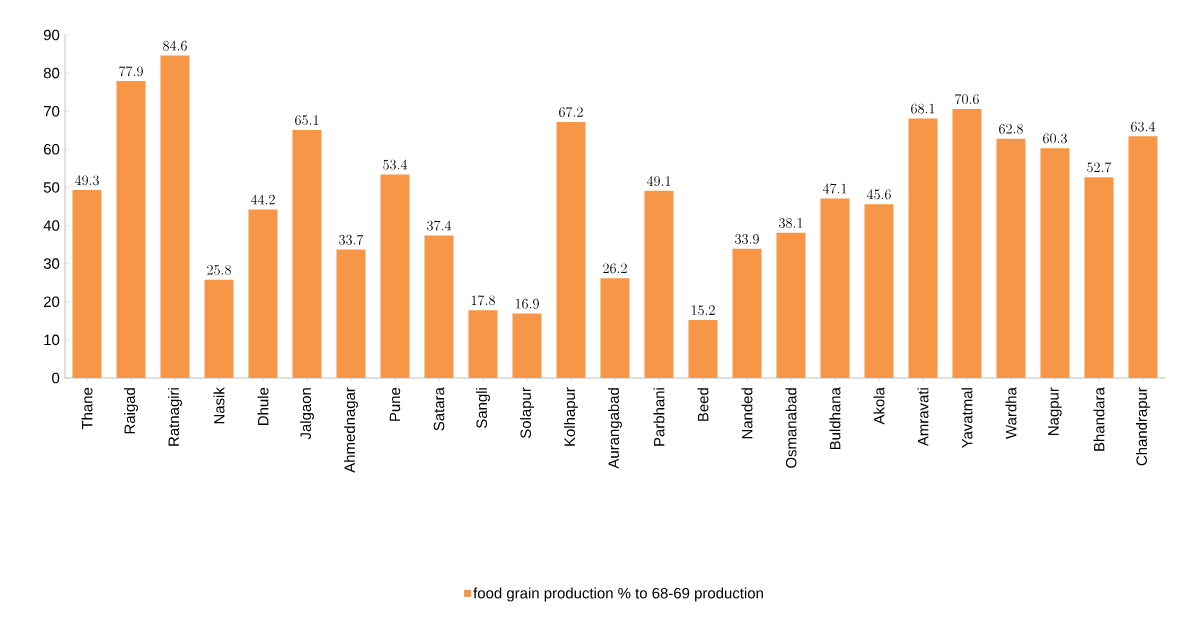 This screenshot has width=1191, height=633. What do you see at coordinates (571, 112) in the screenshot?
I see `data-label: 67.2` at bounding box center [571, 112].